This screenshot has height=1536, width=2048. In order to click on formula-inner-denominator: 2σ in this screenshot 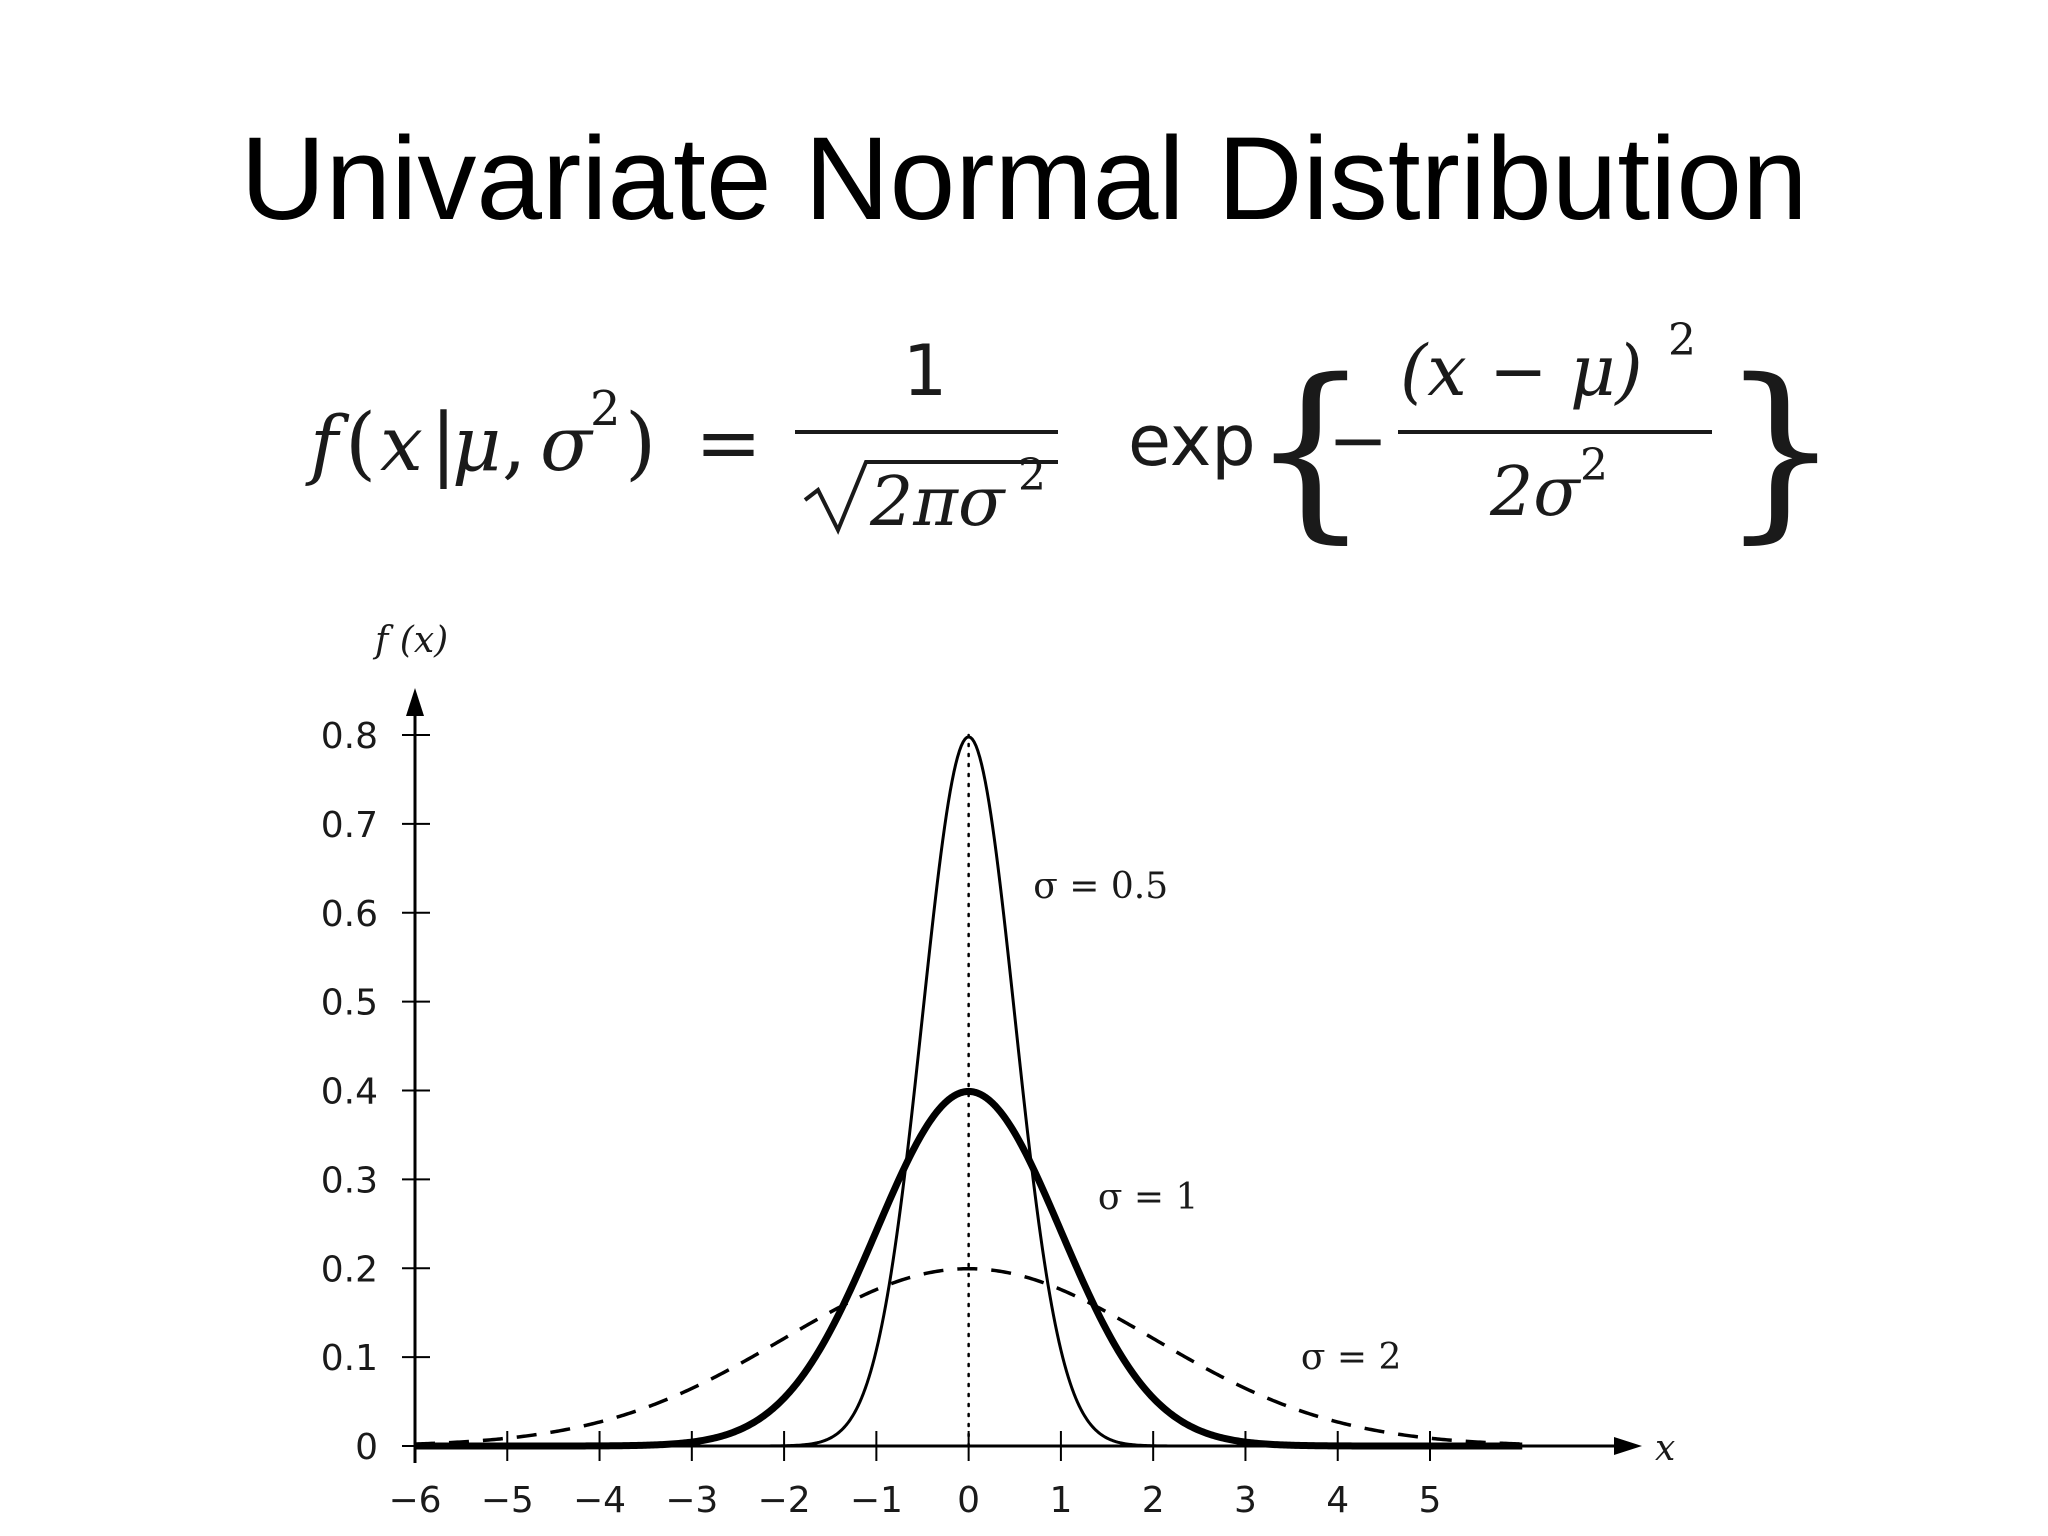, I will do `click(1535, 492)`.